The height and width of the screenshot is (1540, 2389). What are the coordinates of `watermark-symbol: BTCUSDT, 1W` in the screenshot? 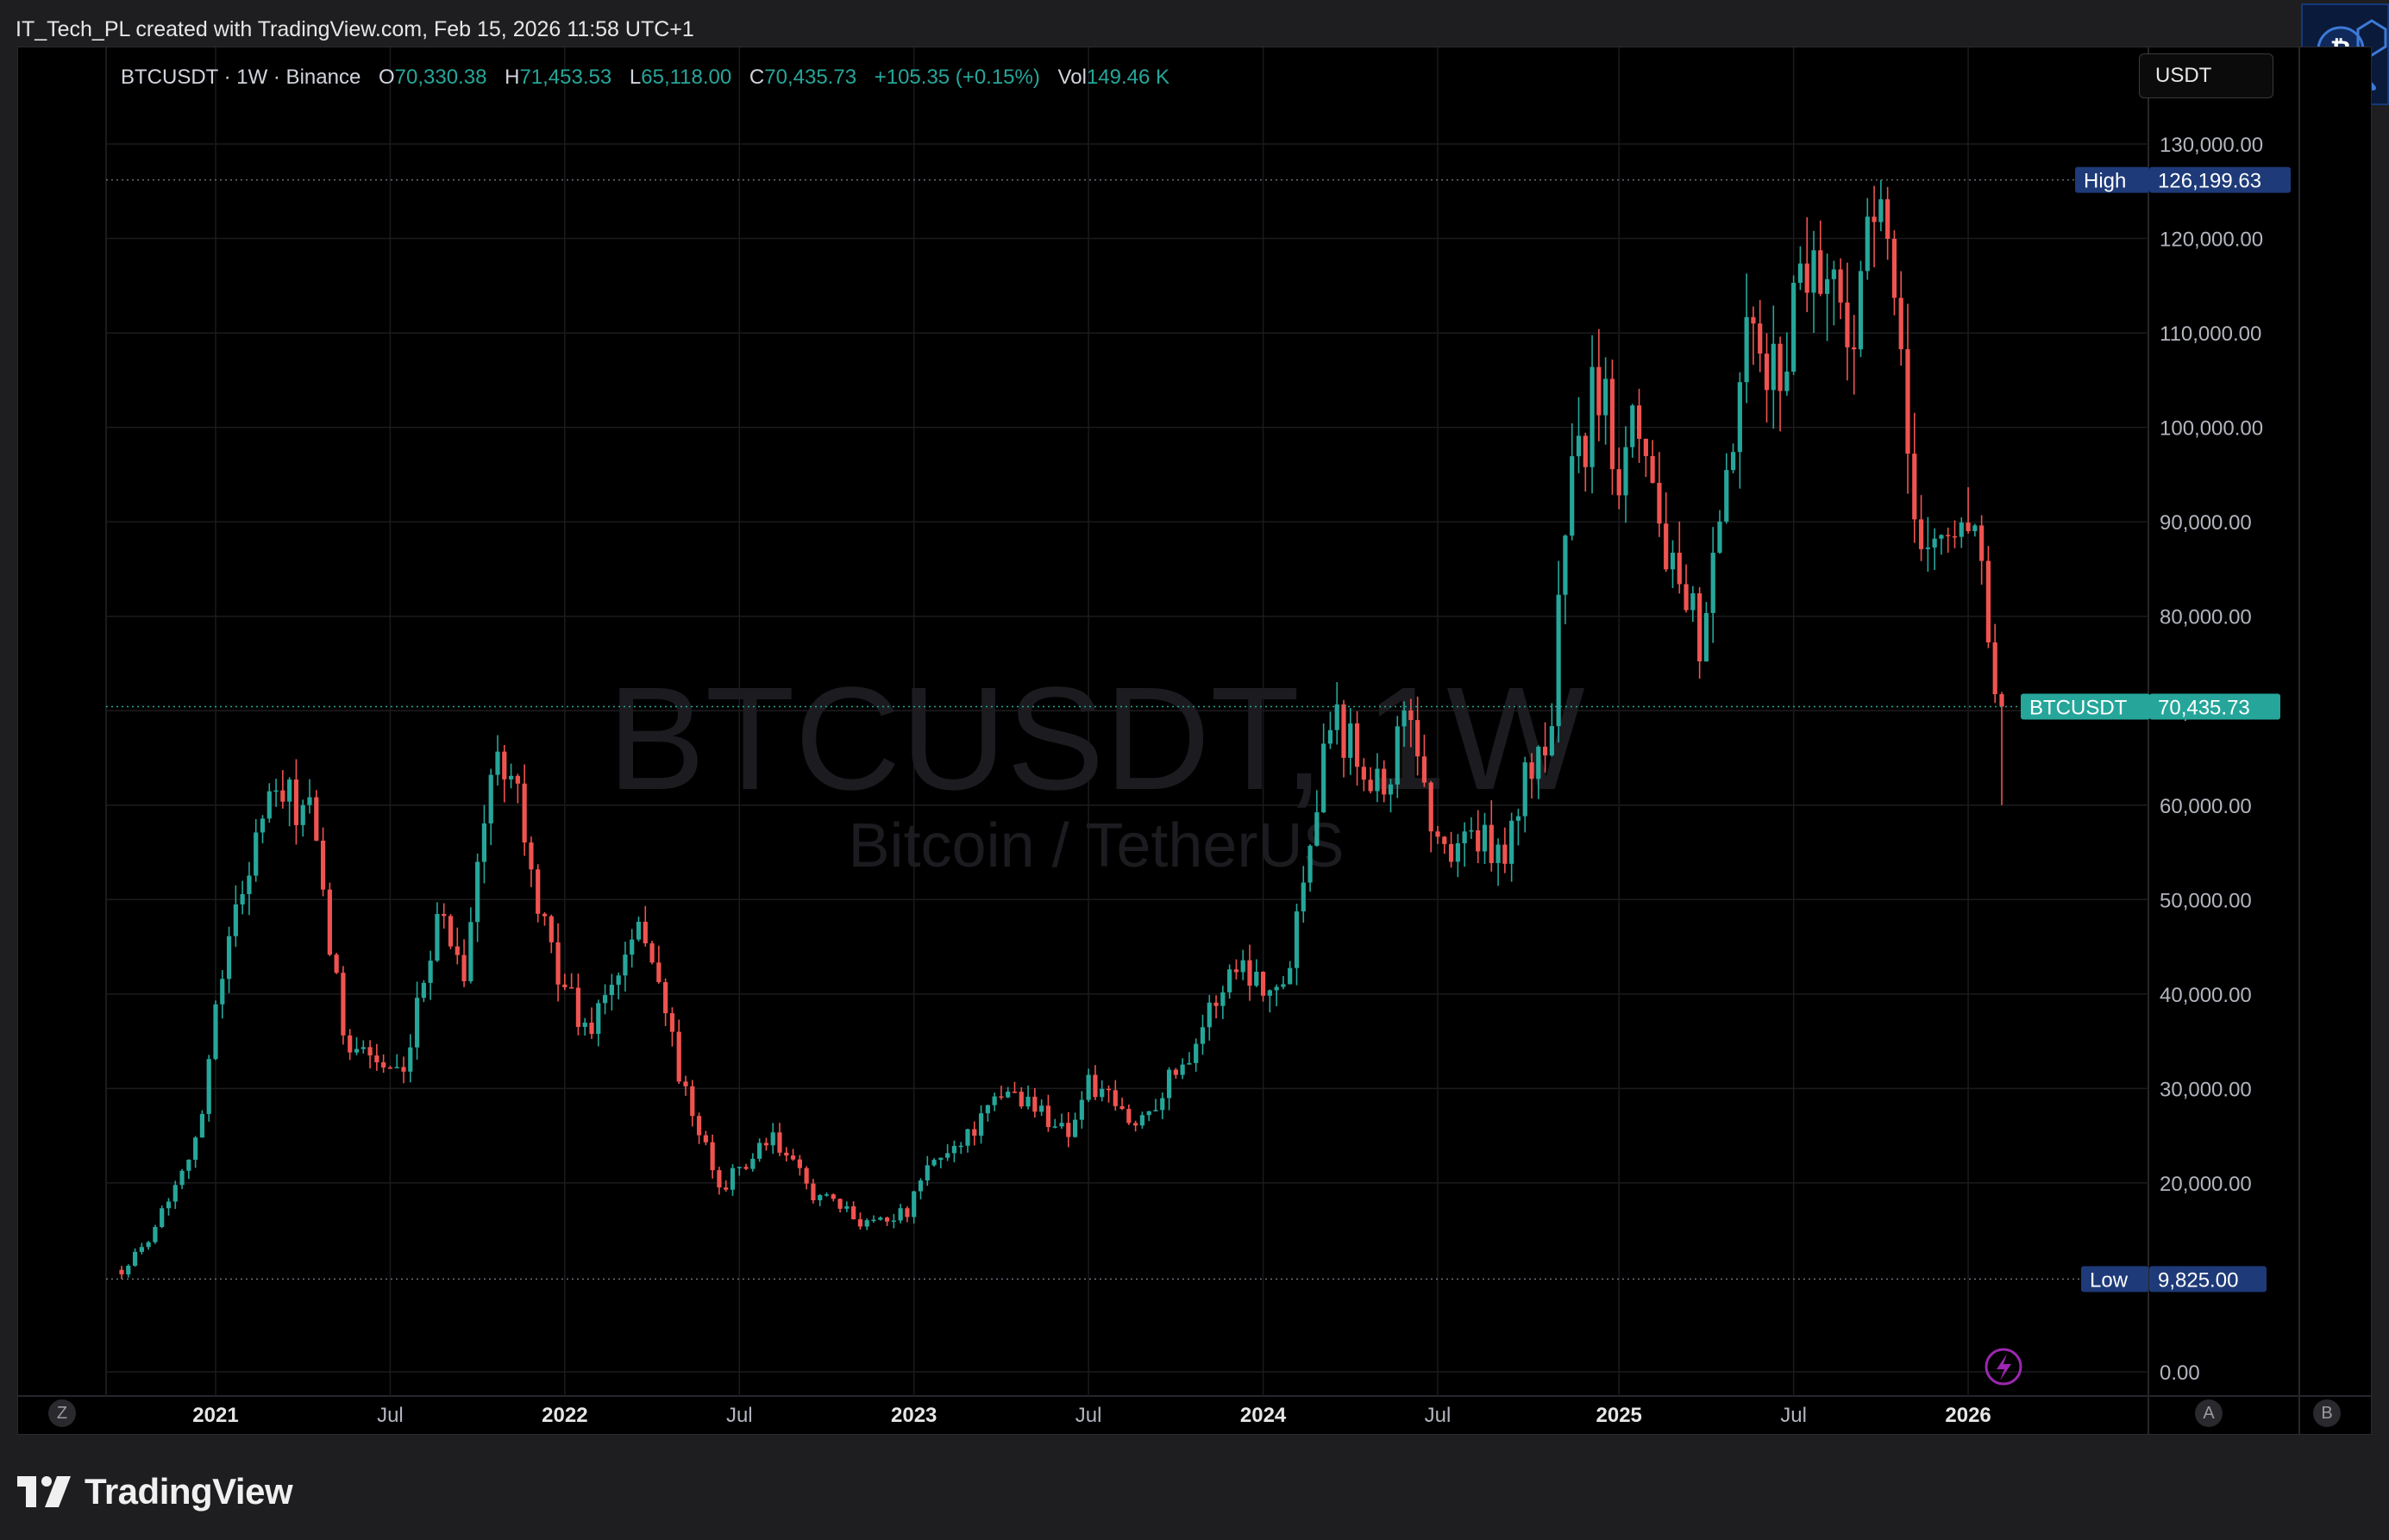 It's located at (1095, 739).